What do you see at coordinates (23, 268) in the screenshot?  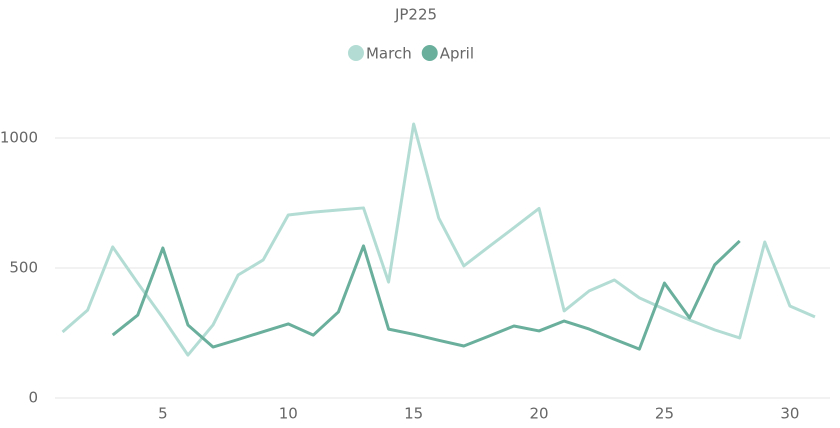 I see `y-tick-label: 500` at bounding box center [23, 268].